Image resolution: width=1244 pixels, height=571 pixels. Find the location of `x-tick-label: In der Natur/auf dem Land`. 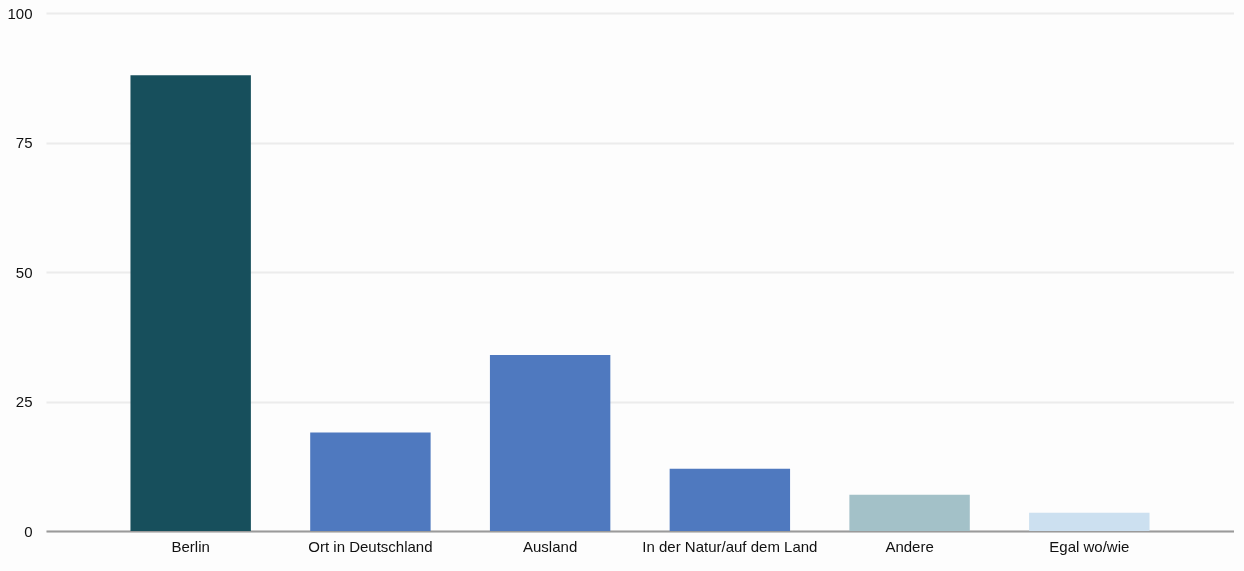

x-tick-label: In der Natur/auf dem Land is located at coordinates (730, 546).